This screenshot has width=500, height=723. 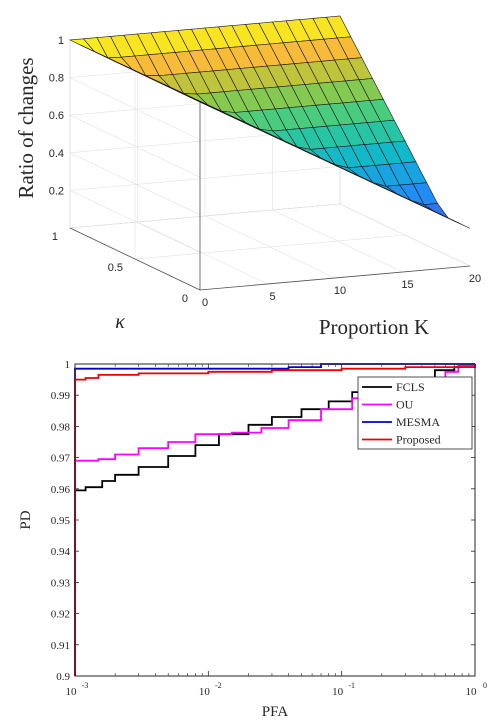 I want to click on legend-label-mesma: MESMA, so click(x=418, y=422).